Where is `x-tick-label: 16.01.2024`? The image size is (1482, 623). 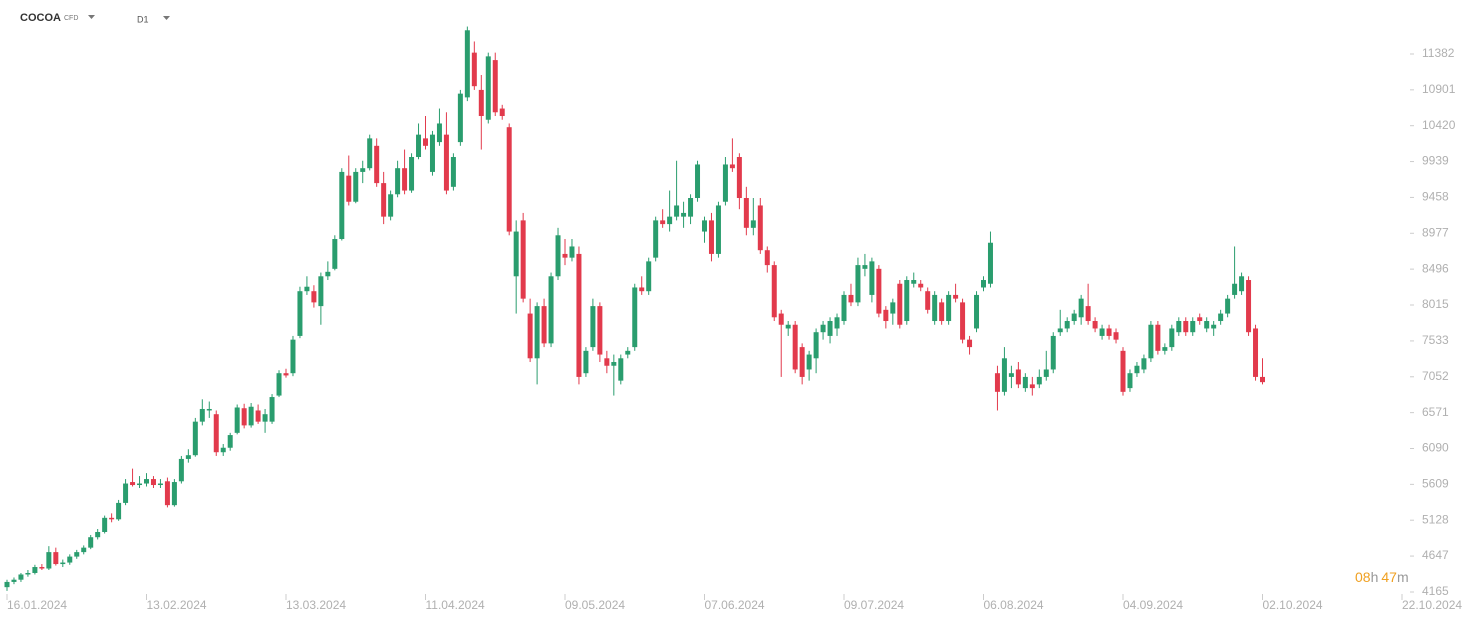
x-tick-label: 16.01.2024 is located at coordinates (37, 605).